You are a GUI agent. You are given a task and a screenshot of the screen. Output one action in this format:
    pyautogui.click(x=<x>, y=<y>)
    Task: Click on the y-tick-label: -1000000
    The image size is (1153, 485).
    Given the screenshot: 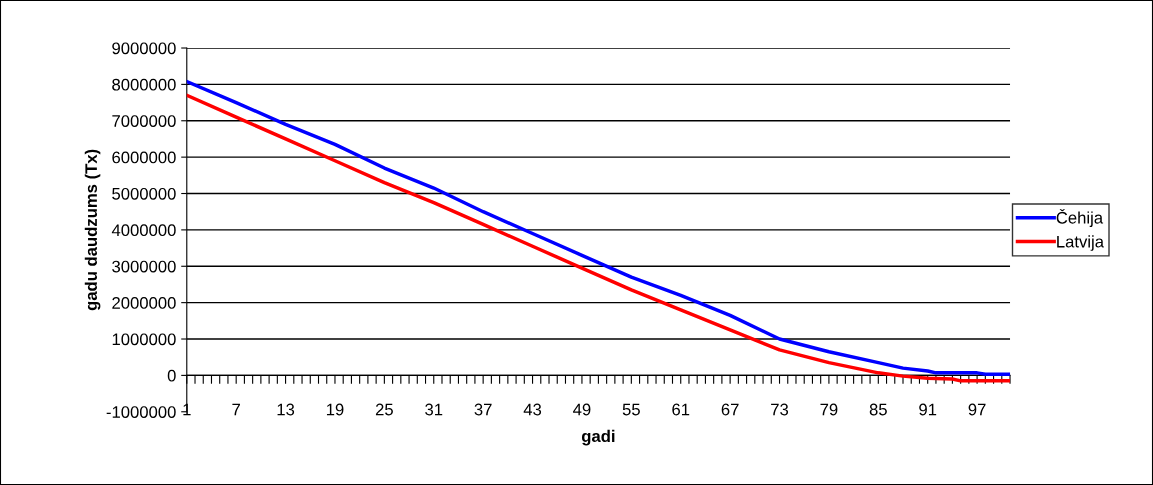 What is the action you would take?
    pyautogui.click(x=141, y=412)
    